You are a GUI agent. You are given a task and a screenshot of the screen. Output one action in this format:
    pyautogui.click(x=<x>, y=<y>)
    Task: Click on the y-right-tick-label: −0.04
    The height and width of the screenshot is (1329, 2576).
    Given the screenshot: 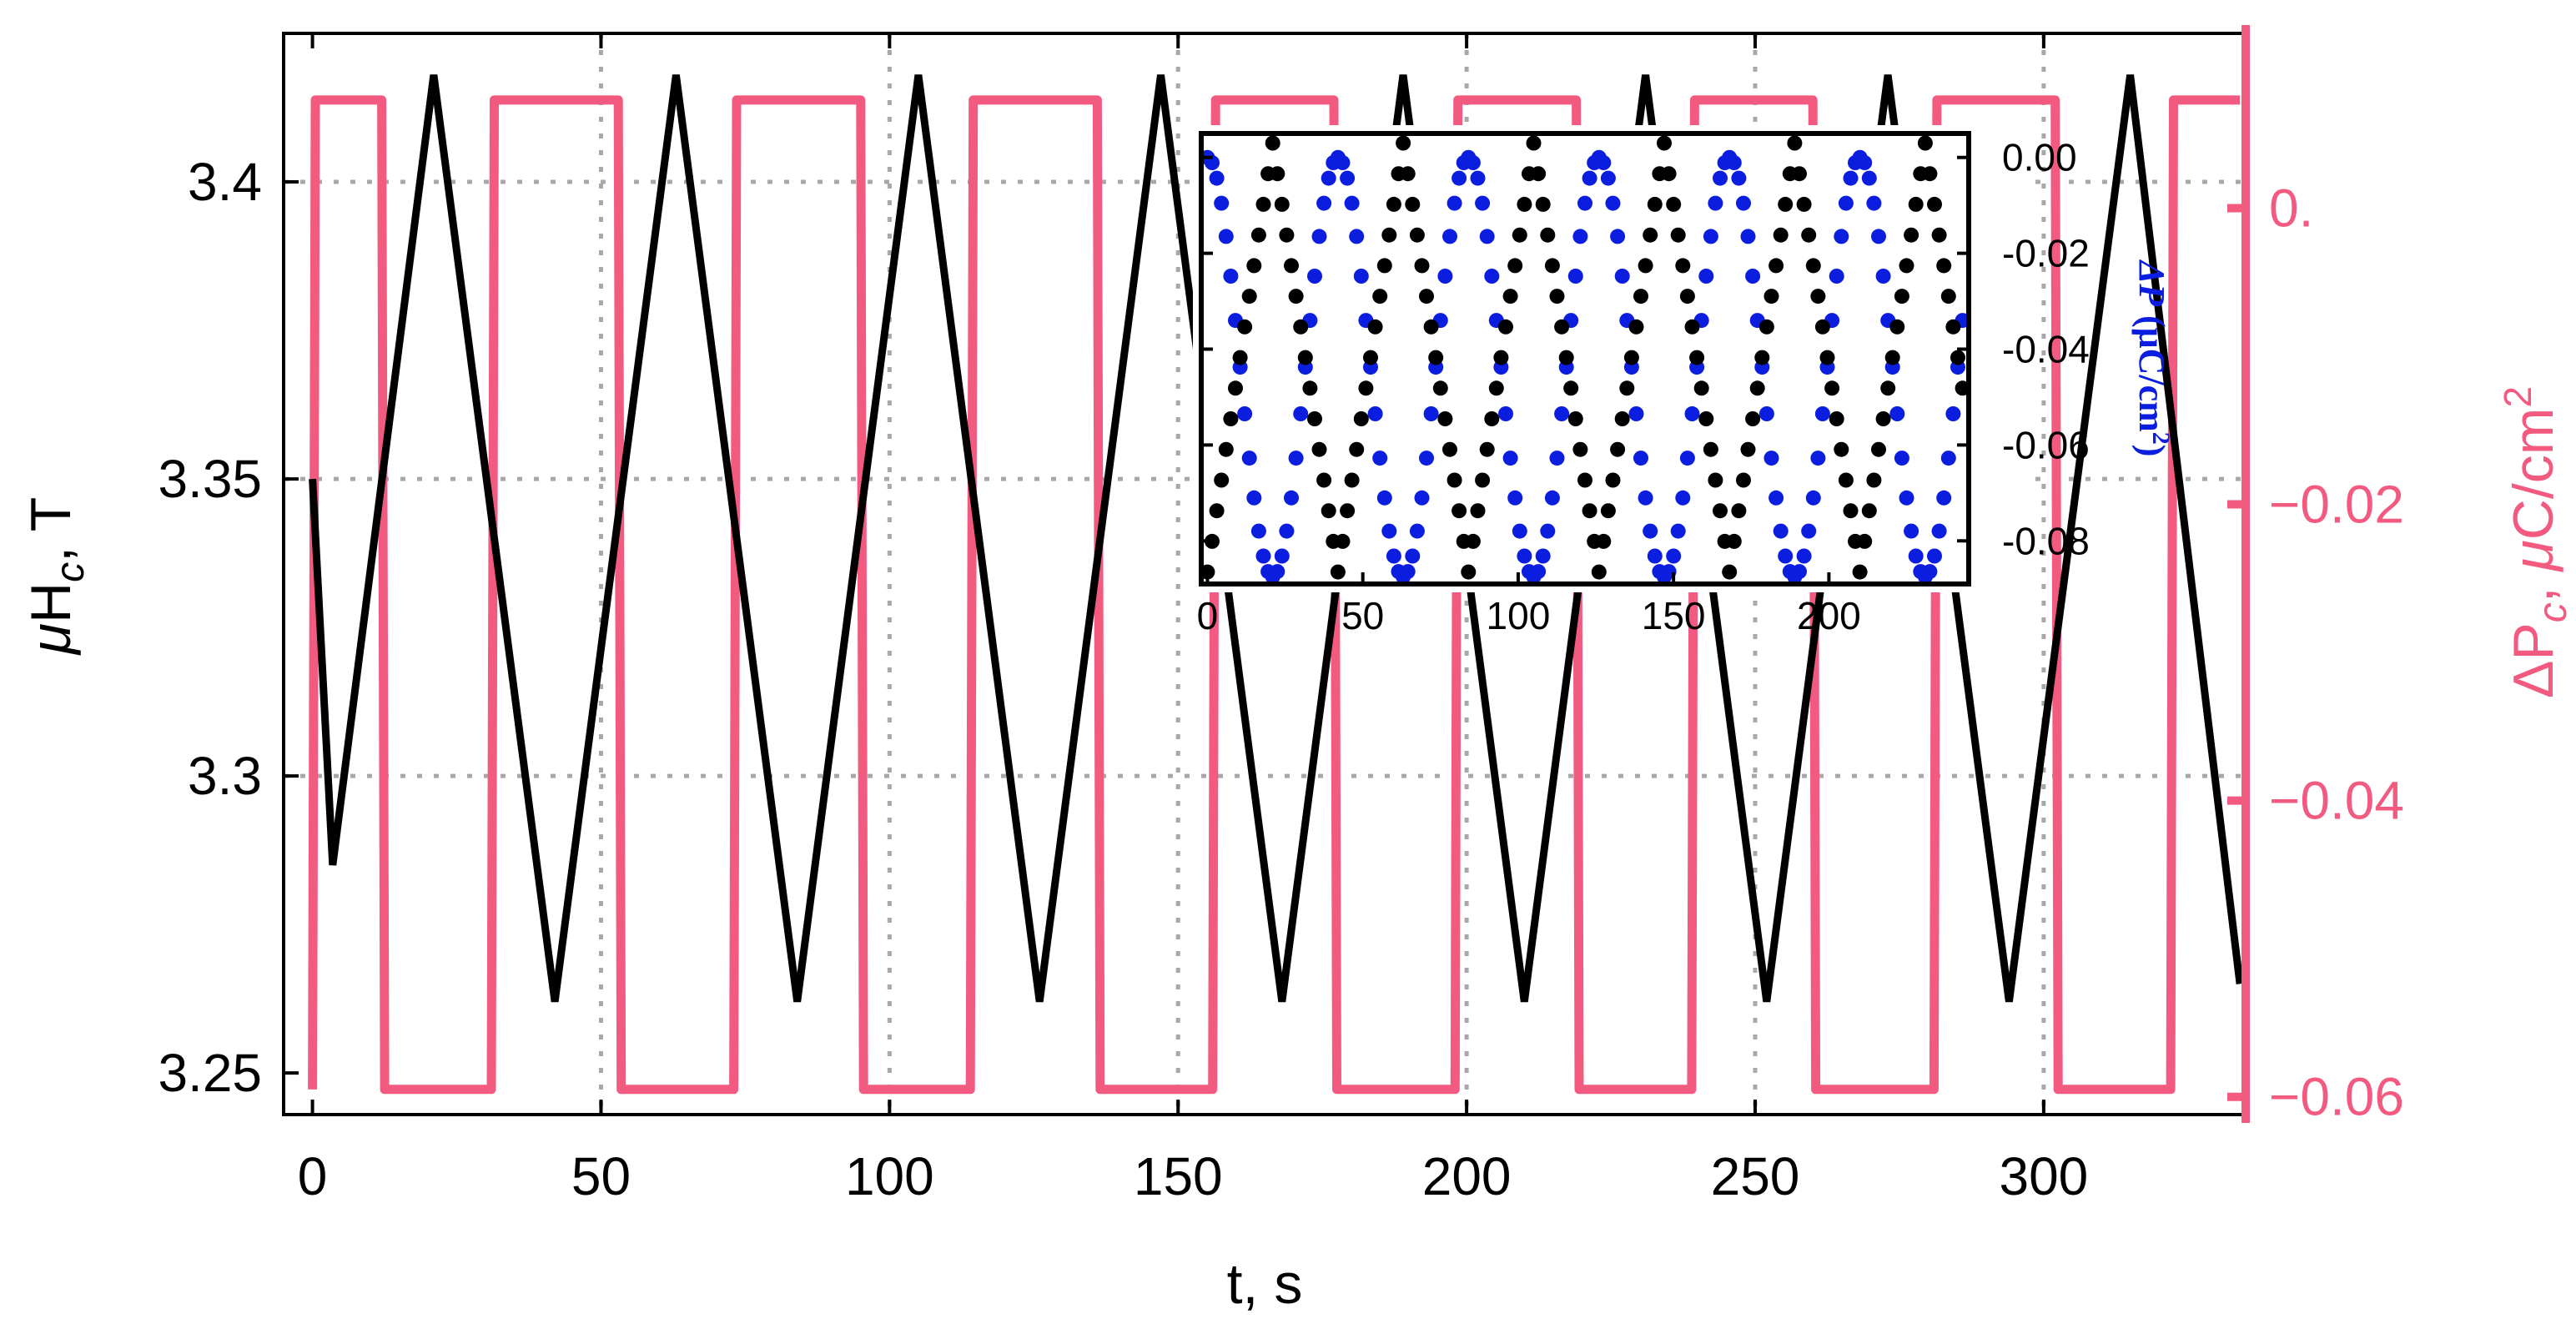 What is the action you would take?
    pyautogui.click(x=2336, y=801)
    